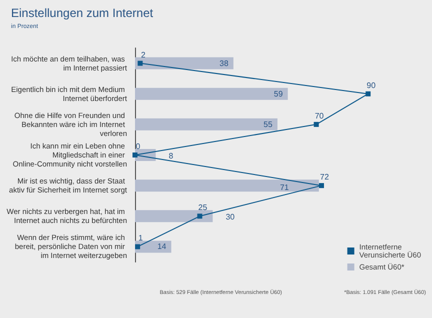 The width and height of the screenshot is (432, 318). I want to click on data-label: 90, so click(371, 85).